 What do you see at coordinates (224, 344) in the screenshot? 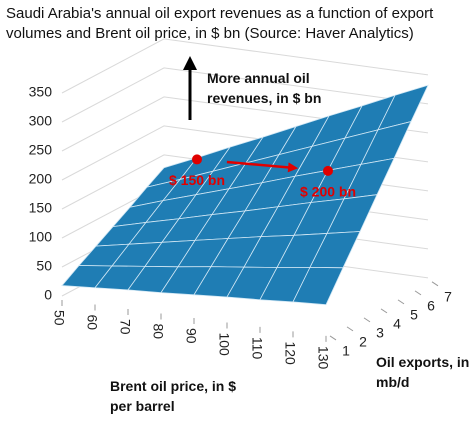
I see `x-tick-label: 100` at bounding box center [224, 344].